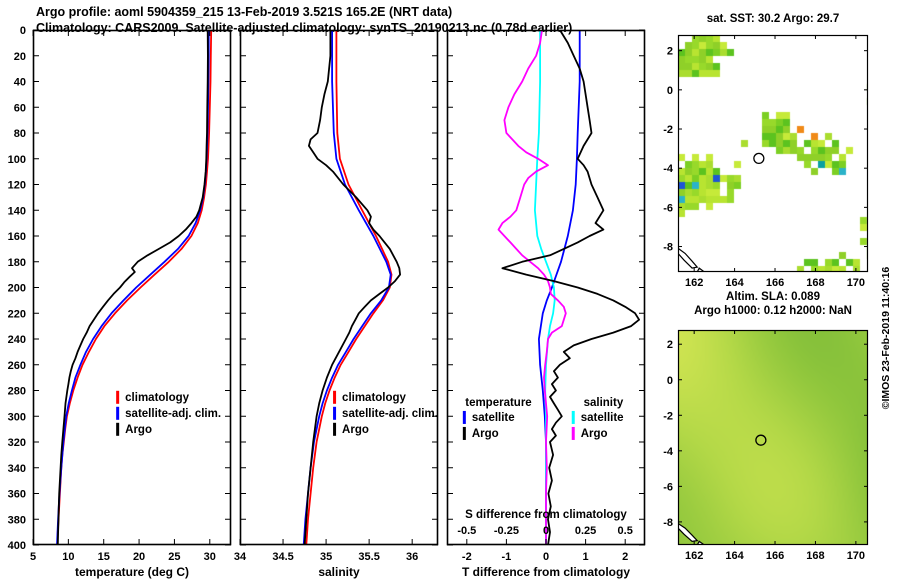  What do you see at coordinates (625, 557) in the screenshot?
I see `x-tick-label: 2` at bounding box center [625, 557].